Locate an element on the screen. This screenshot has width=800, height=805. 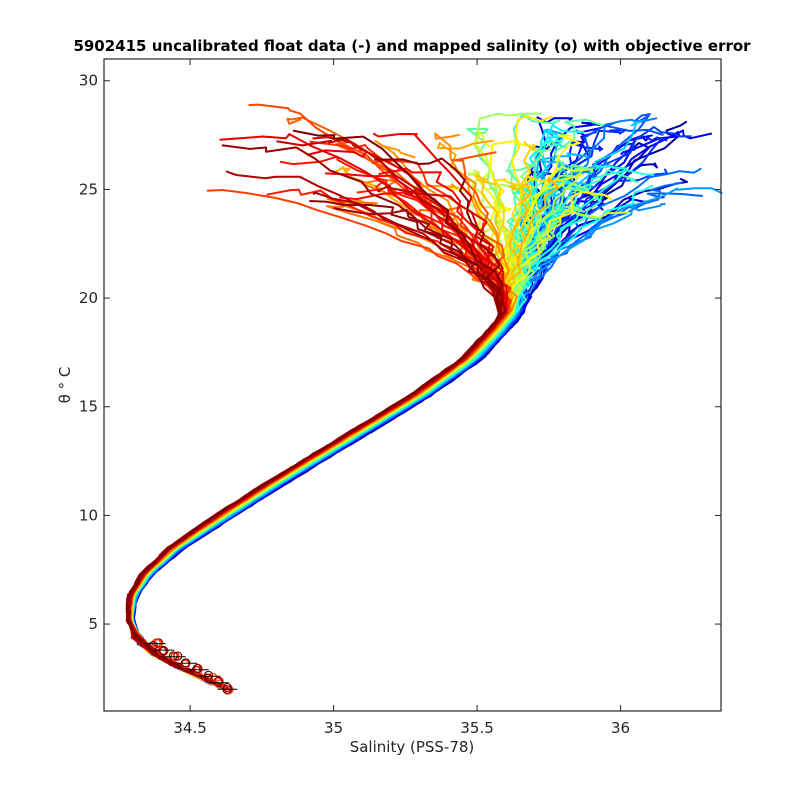
y-tick-label: 25 is located at coordinates (88, 189).